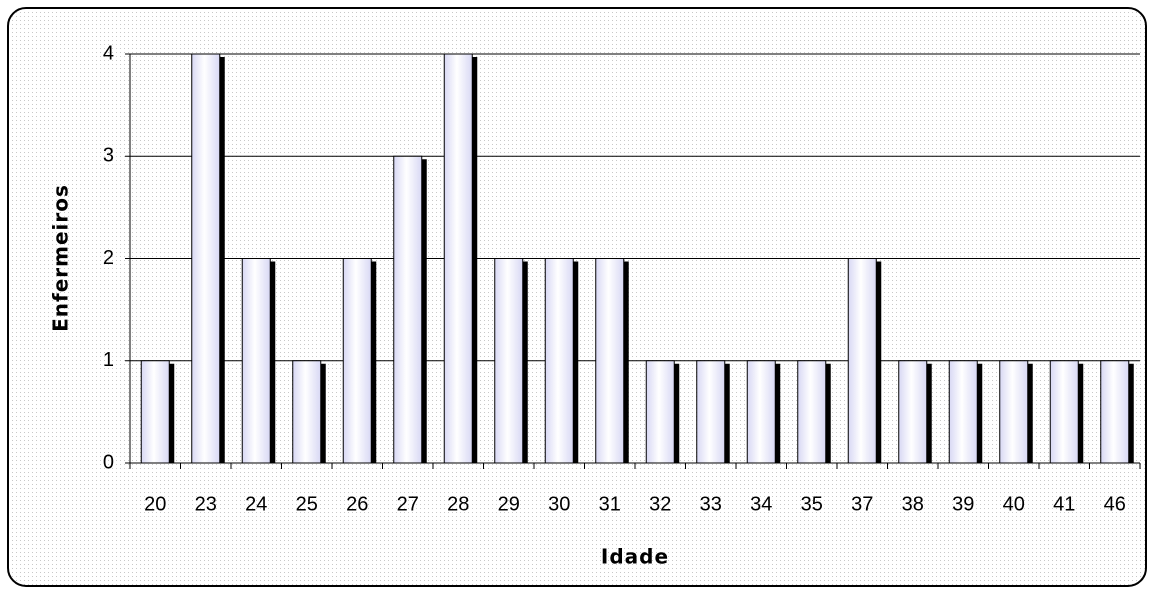 The width and height of the screenshot is (1152, 591). What do you see at coordinates (1115, 504) in the screenshot?
I see `x-tick-label: 46` at bounding box center [1115, 504].